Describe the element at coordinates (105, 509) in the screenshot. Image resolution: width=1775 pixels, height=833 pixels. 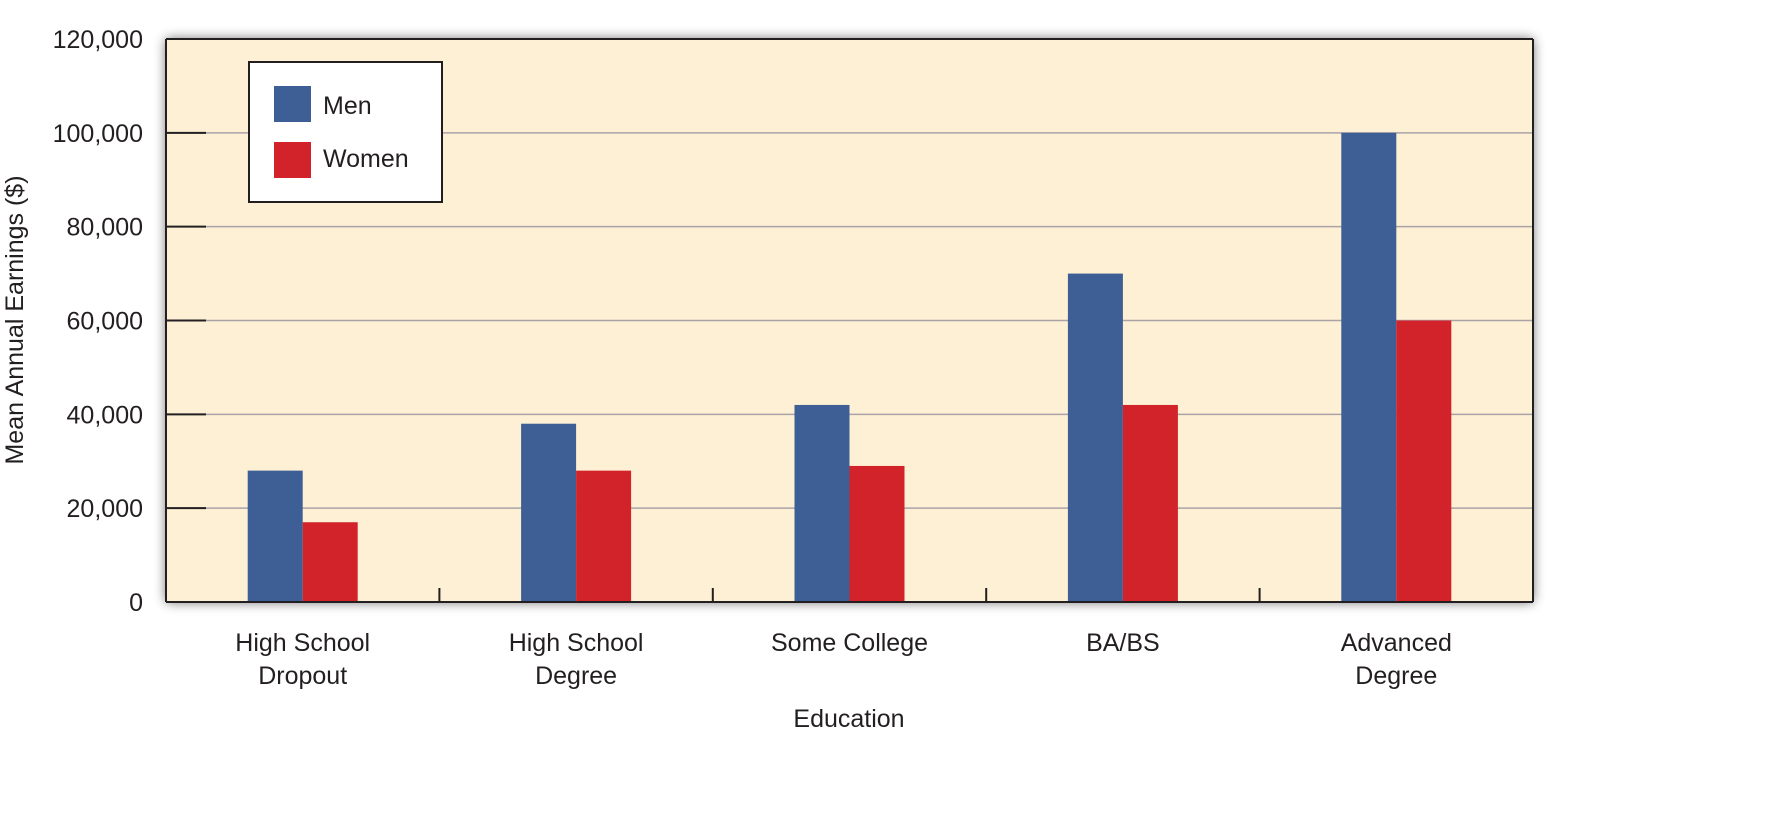
I see `y-tick-label: 20,000` at that location.